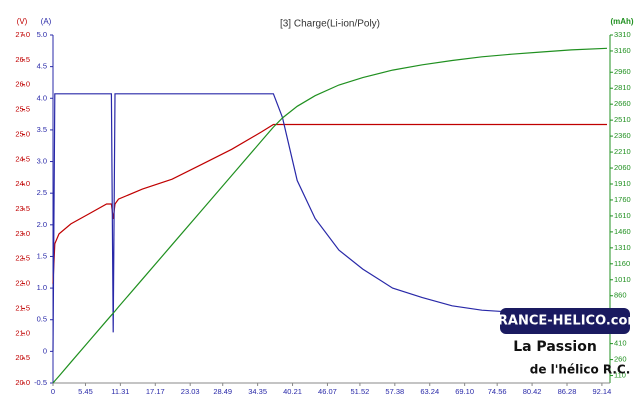  Describe the element at coordinates (22, 283) in the screenshot. I see `tick-label: 22.0` at that location.